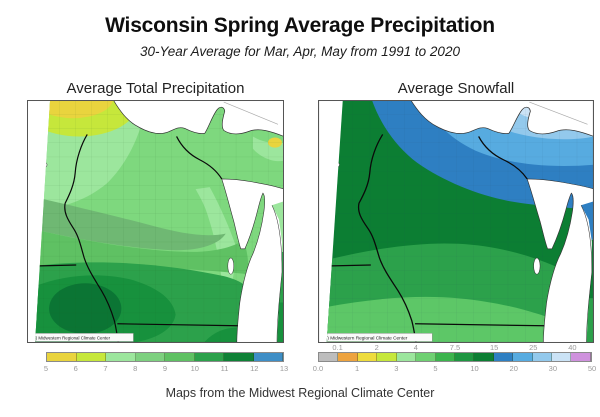 The width and height of the screenshot is (600, 417). Describe the element at coordinates (224, 368) in the screenshot. I see `legend-tick-label: 11` at that location.